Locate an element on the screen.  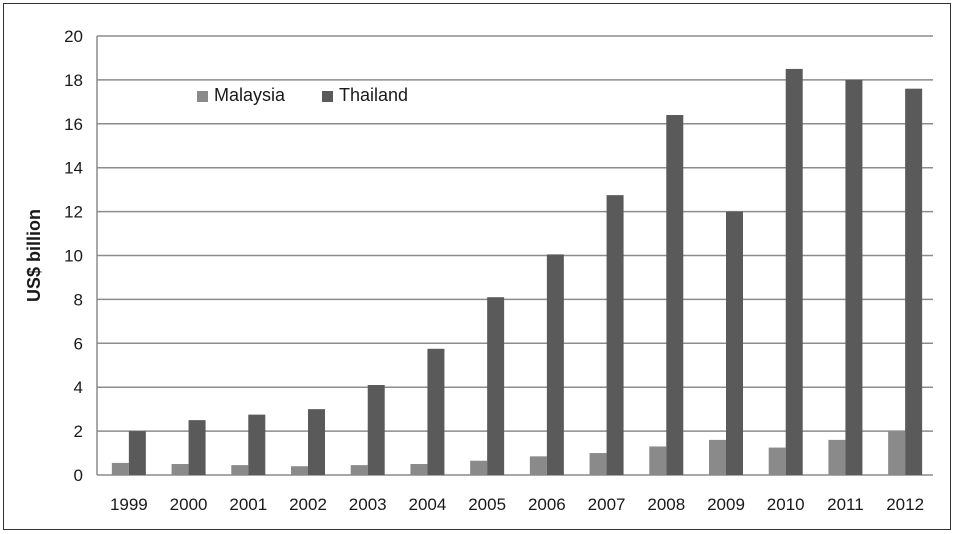
y-tick-label: 12 is located at coordinates (73, 212).